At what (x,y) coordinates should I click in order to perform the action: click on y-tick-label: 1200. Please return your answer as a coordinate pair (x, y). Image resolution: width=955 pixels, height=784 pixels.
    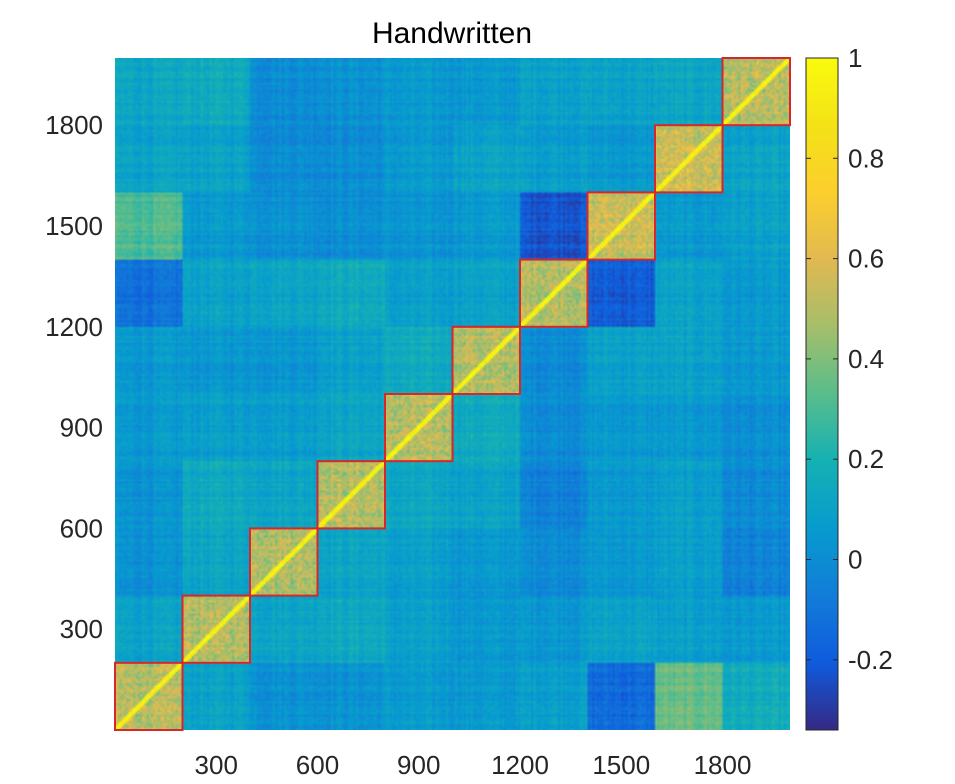
    Looking at the image, I should click on (74, 327).